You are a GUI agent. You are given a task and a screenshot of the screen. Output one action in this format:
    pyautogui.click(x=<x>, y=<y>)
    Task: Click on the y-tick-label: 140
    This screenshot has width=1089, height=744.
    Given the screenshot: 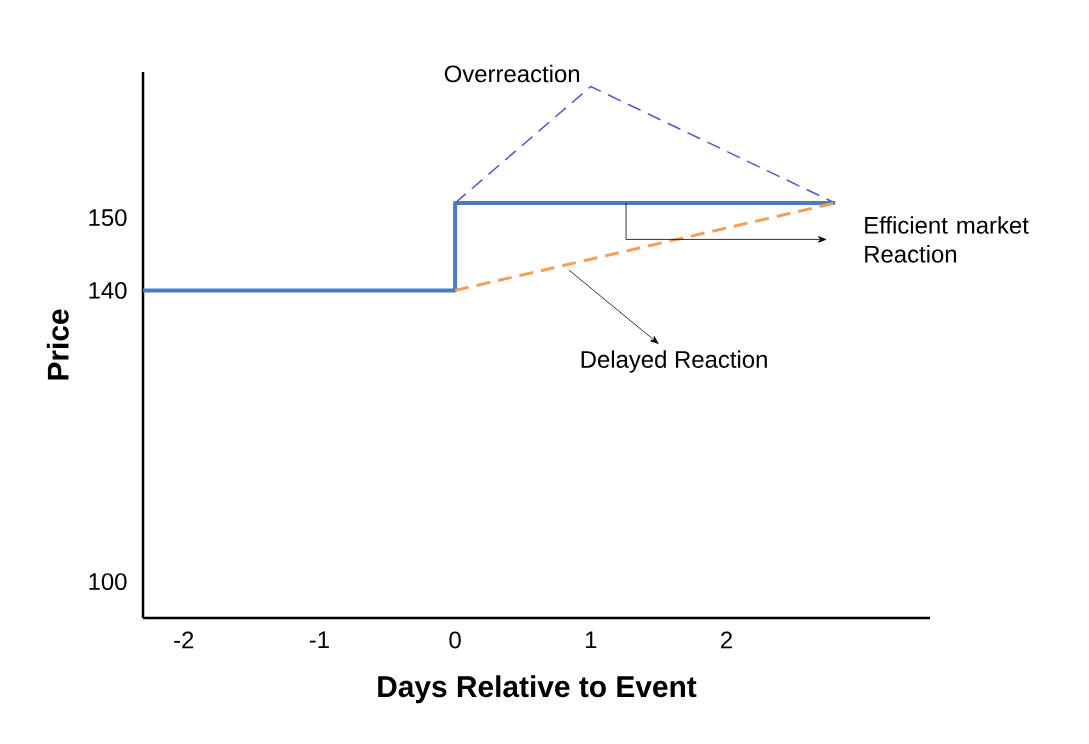 What is the action you would take?
    pyautogui.click(x=108, y=290)
    